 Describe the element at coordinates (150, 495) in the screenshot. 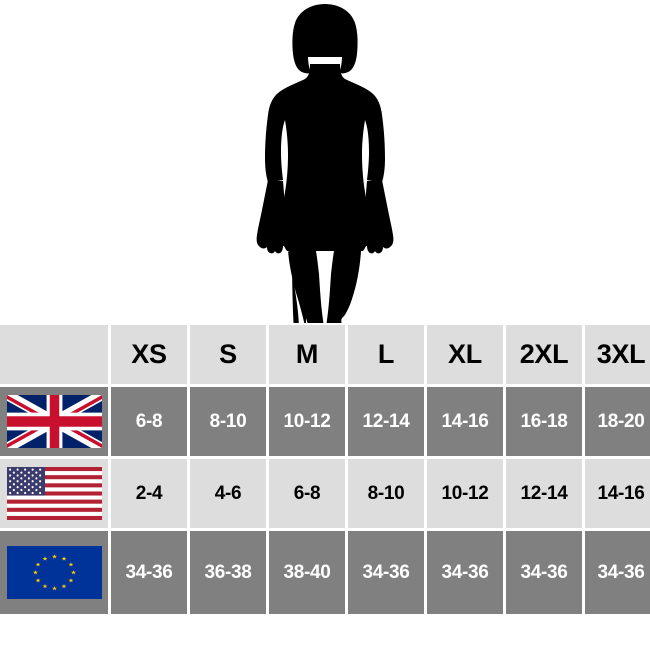

I see `cell-us-xs: 2-4` at that location.